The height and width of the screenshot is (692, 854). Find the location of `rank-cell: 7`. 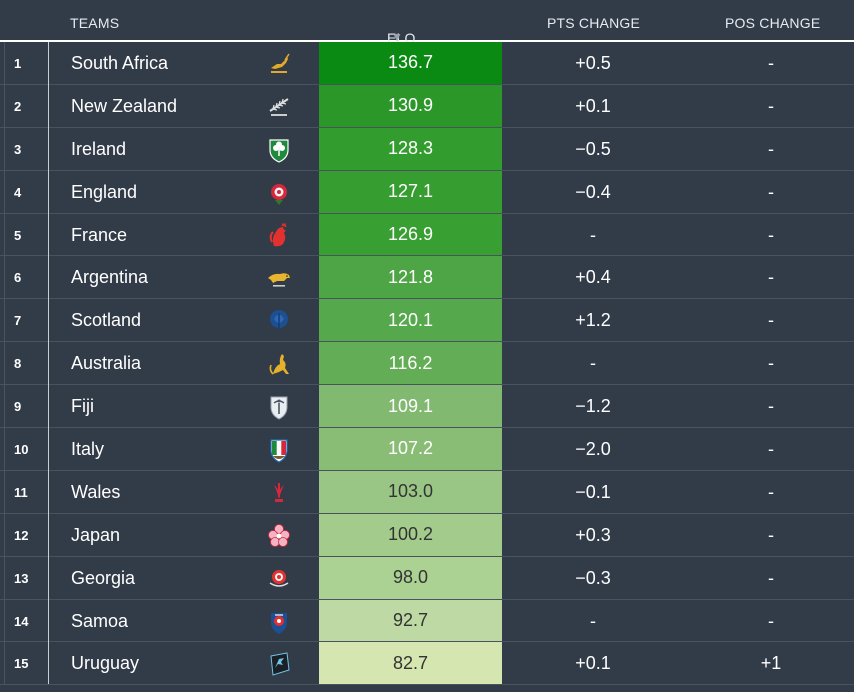

rank-cell: 7 is located at coordinates (18, 321).